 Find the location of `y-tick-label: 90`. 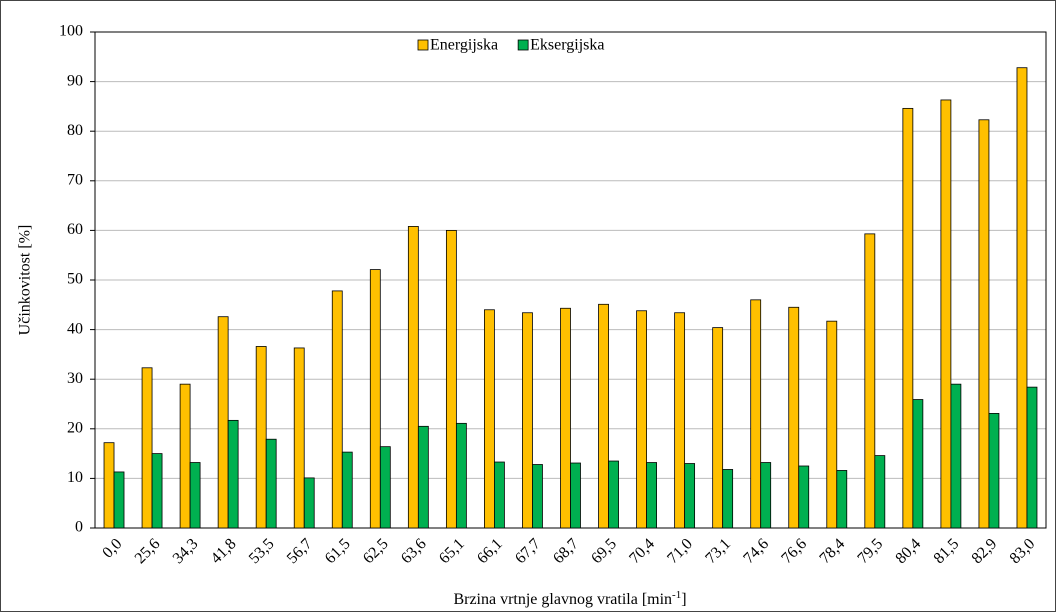

y-tick-label: 90 is located at coordinates (75, 80).